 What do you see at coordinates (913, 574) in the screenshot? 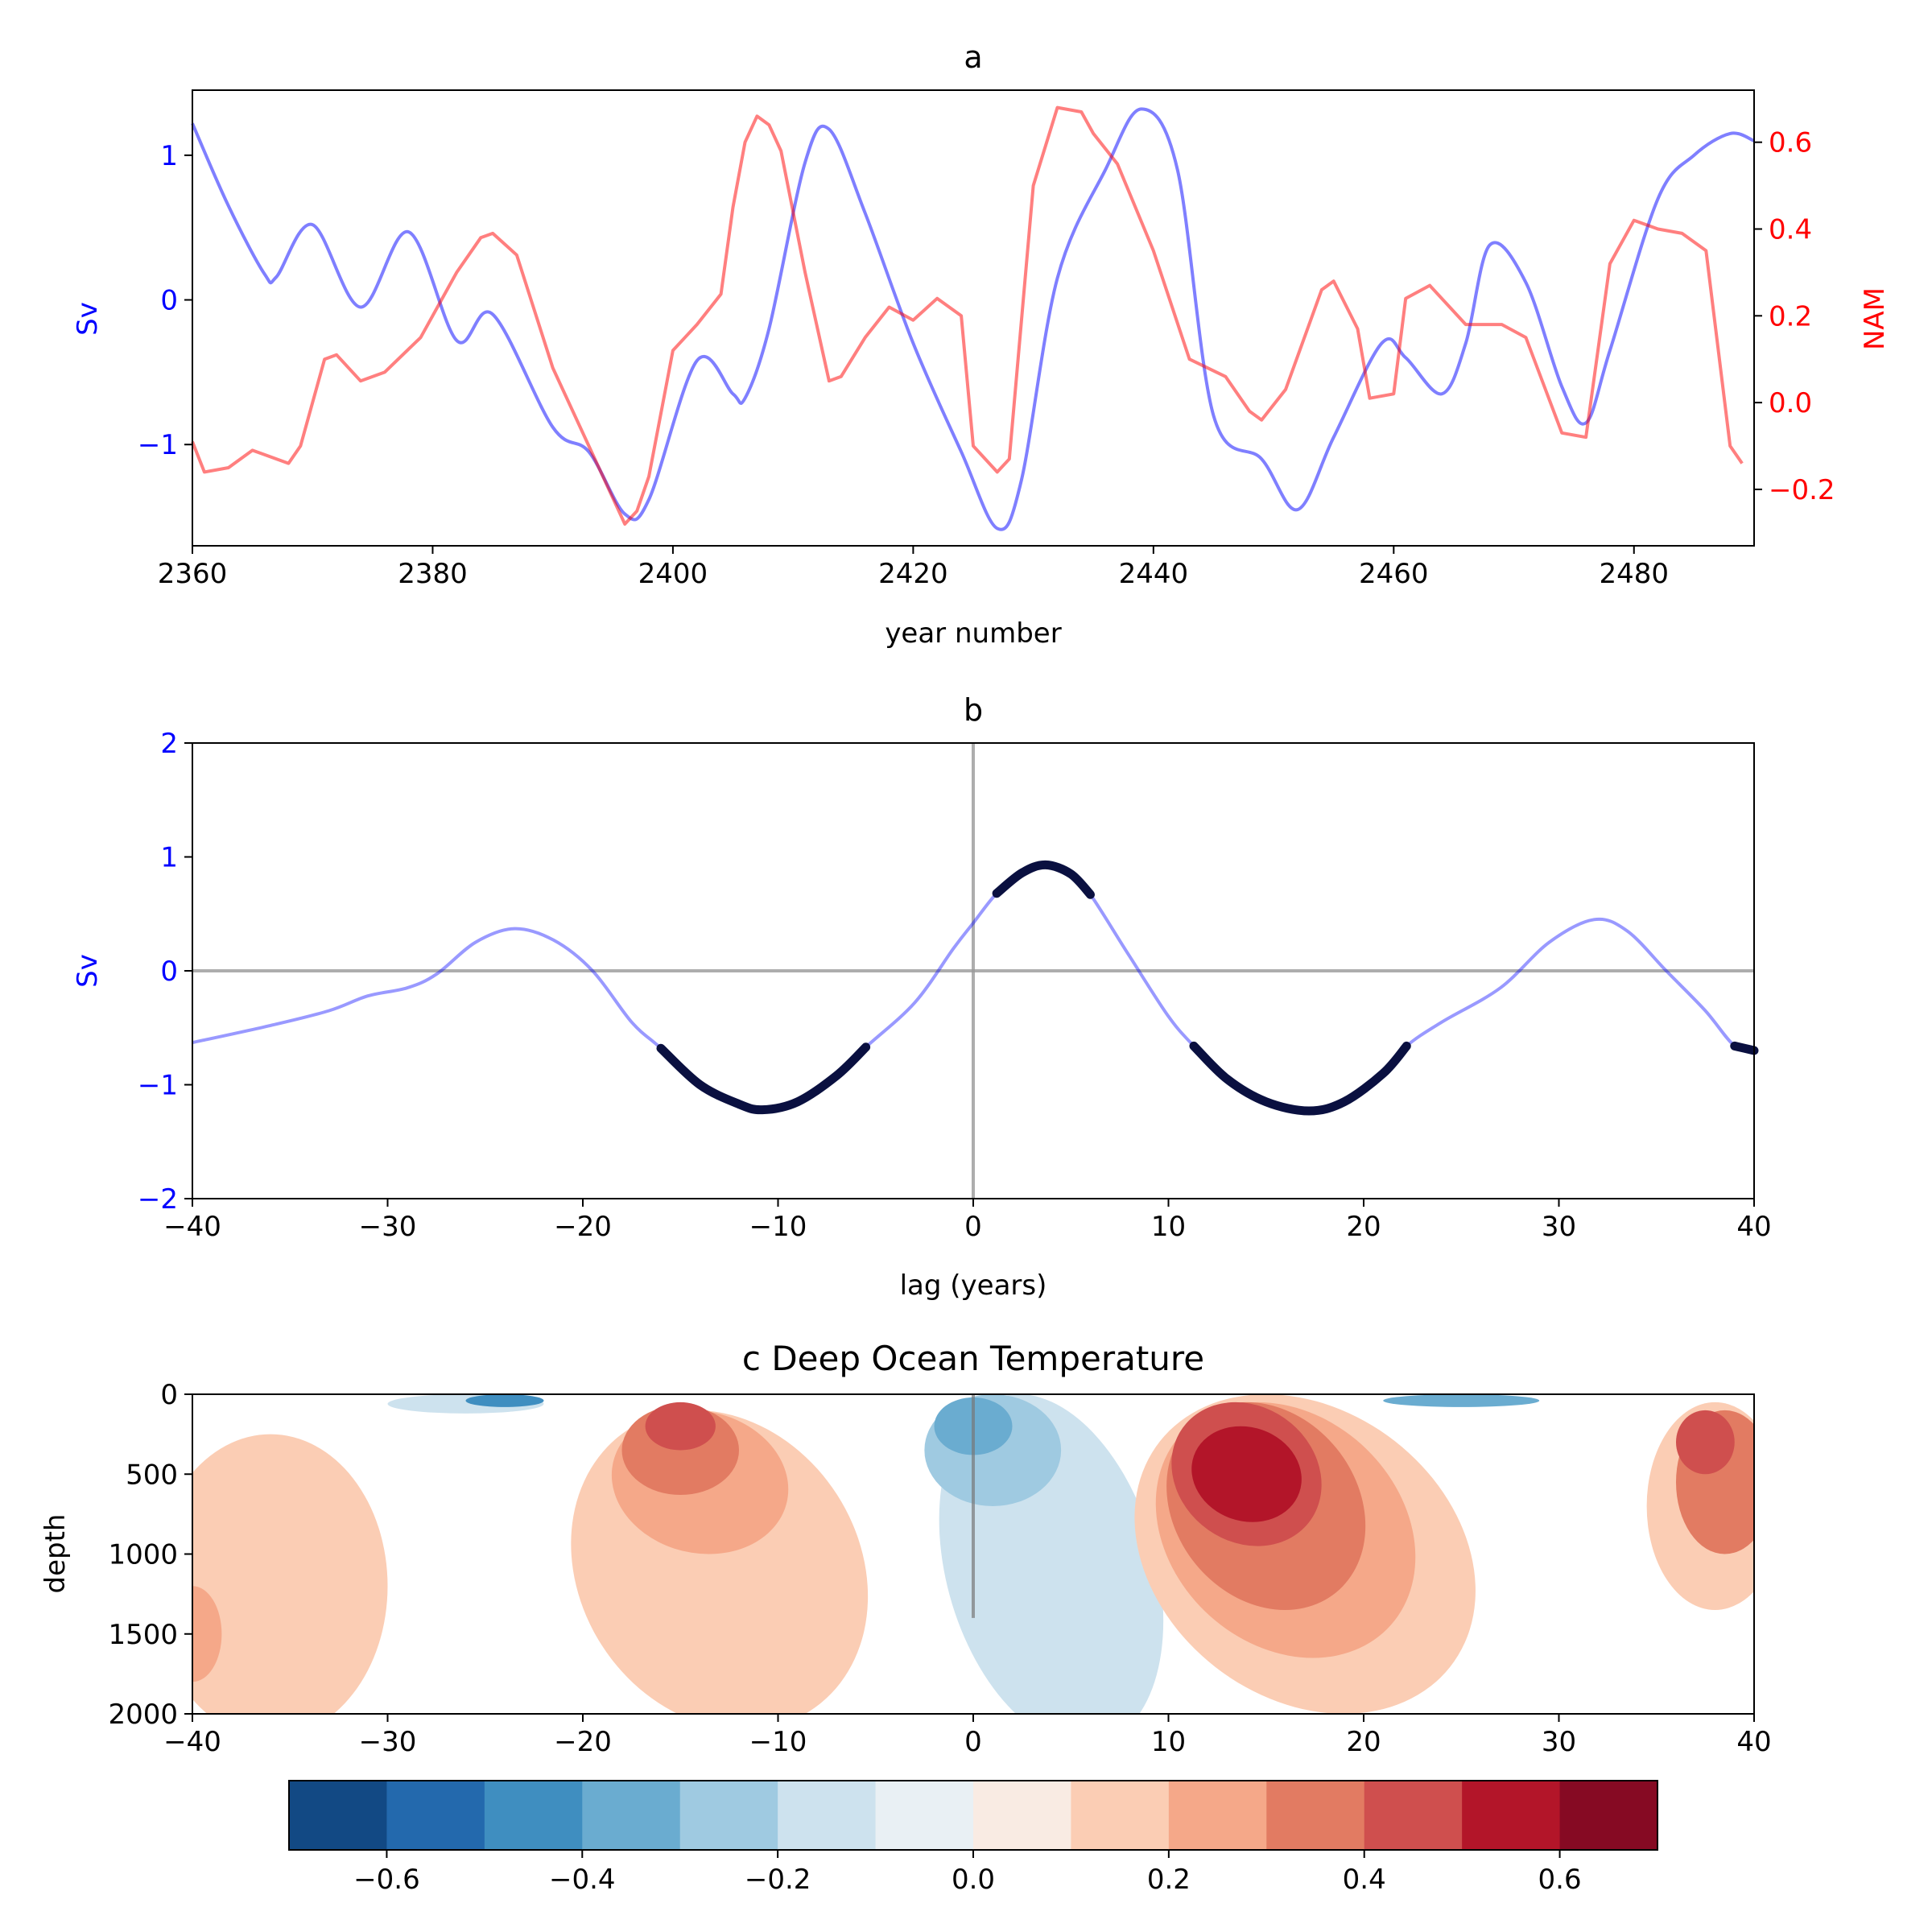
I see `x-tick-label: 2420` at bounding box center [913, 574].